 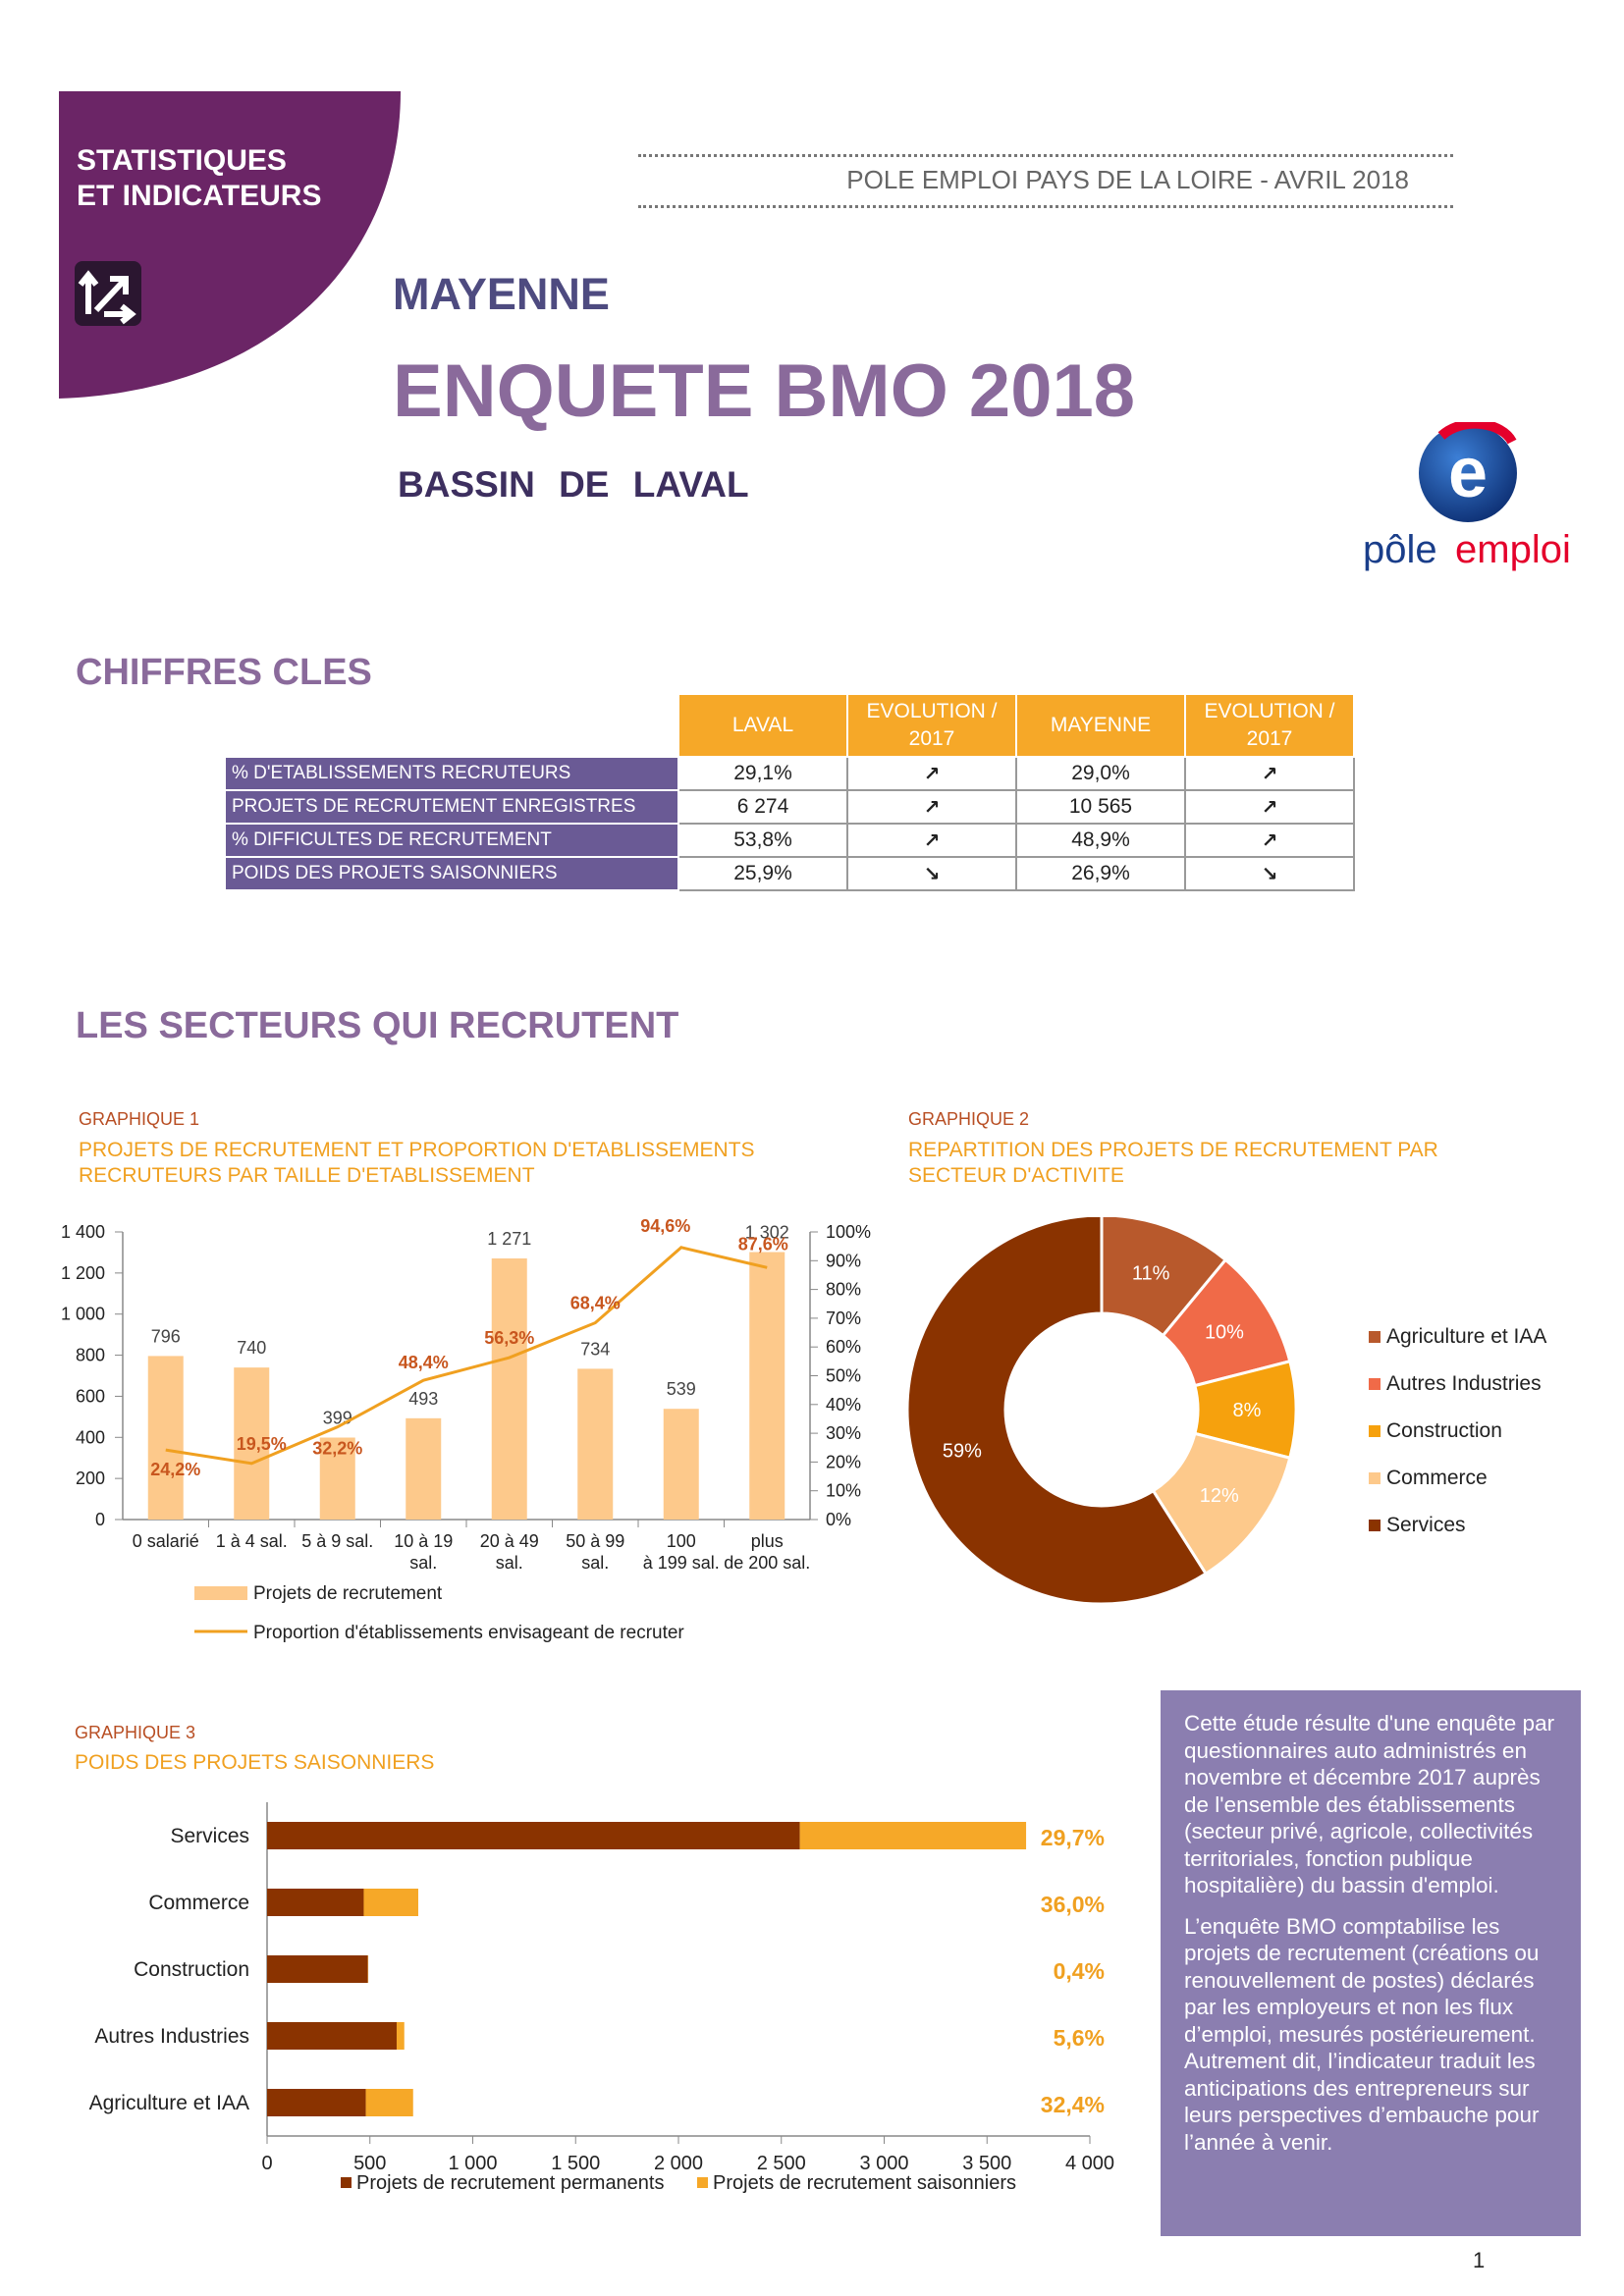 I want to click on cell-laval: 6 274, so click(x=762, y=807).